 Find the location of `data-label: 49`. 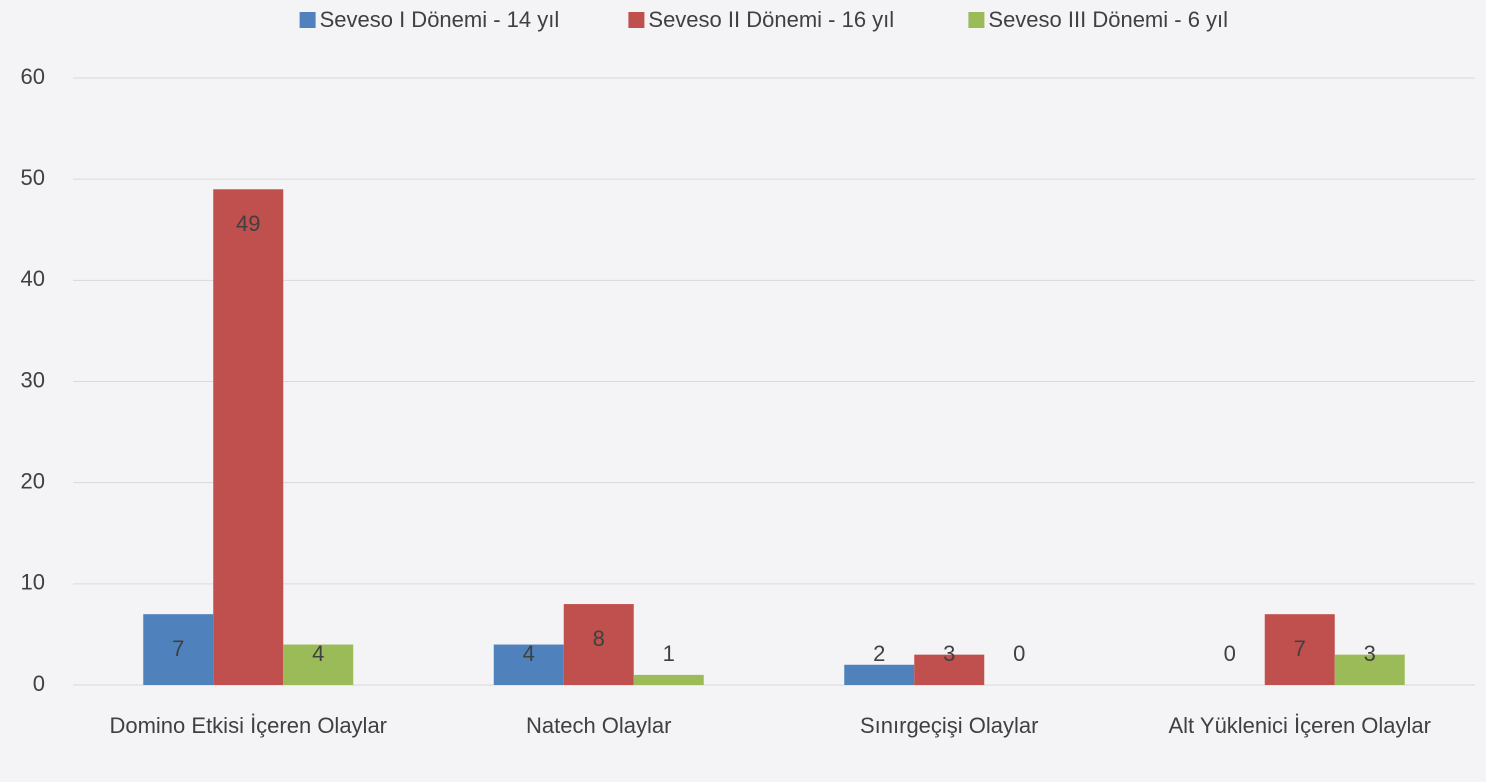

data-label: 49 is located at coordinates (248, 223).